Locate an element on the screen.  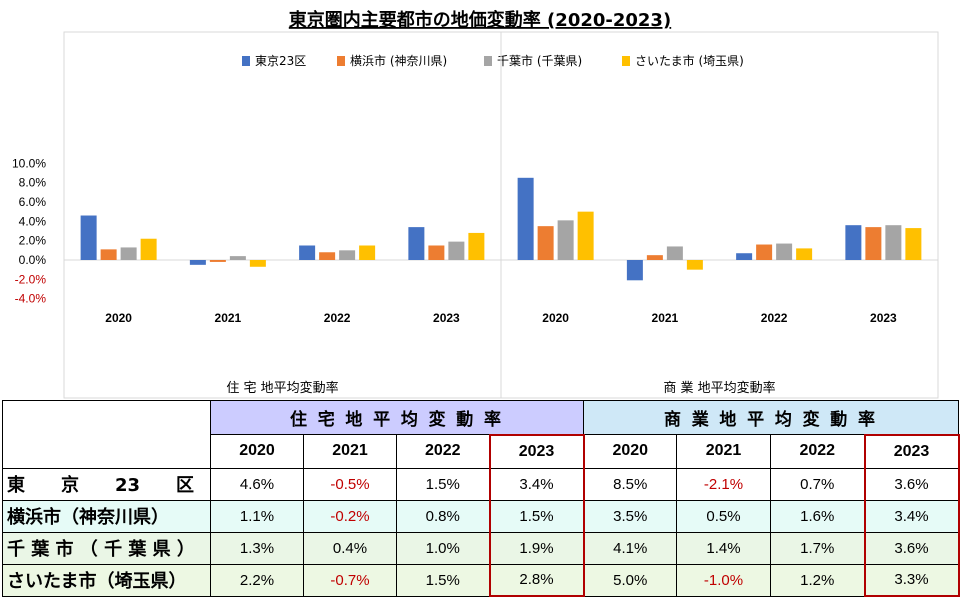
table-cell: 8.5% is located at coordinates (630, 484).